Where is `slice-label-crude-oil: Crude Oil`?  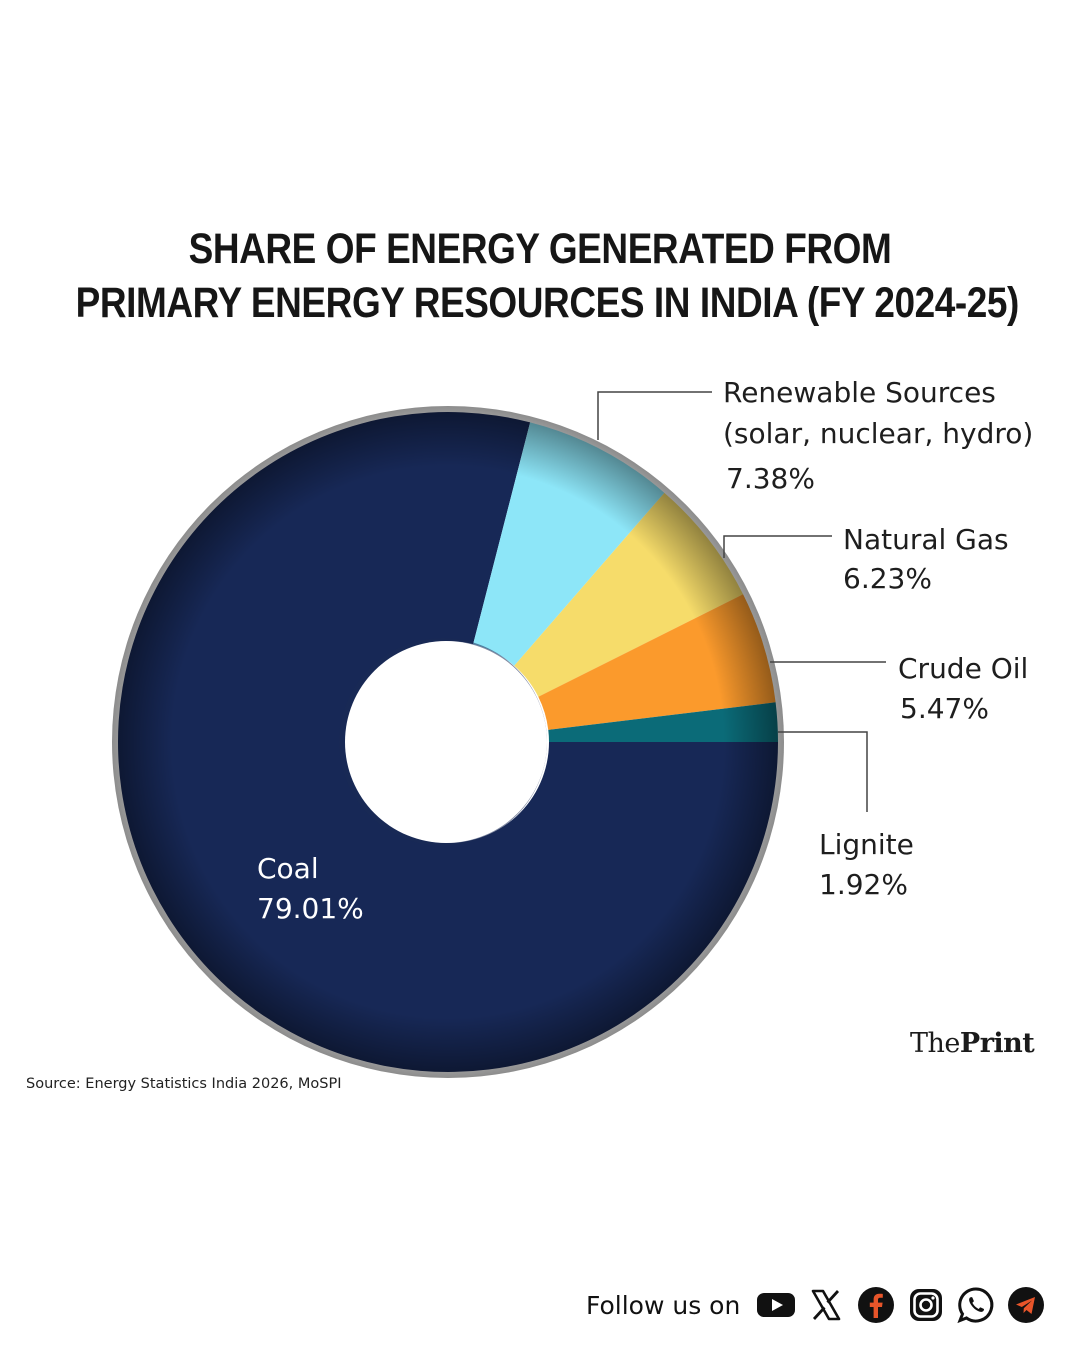
slice-label-crude-oil: Crude Oil is located at coordinates (963, 668).